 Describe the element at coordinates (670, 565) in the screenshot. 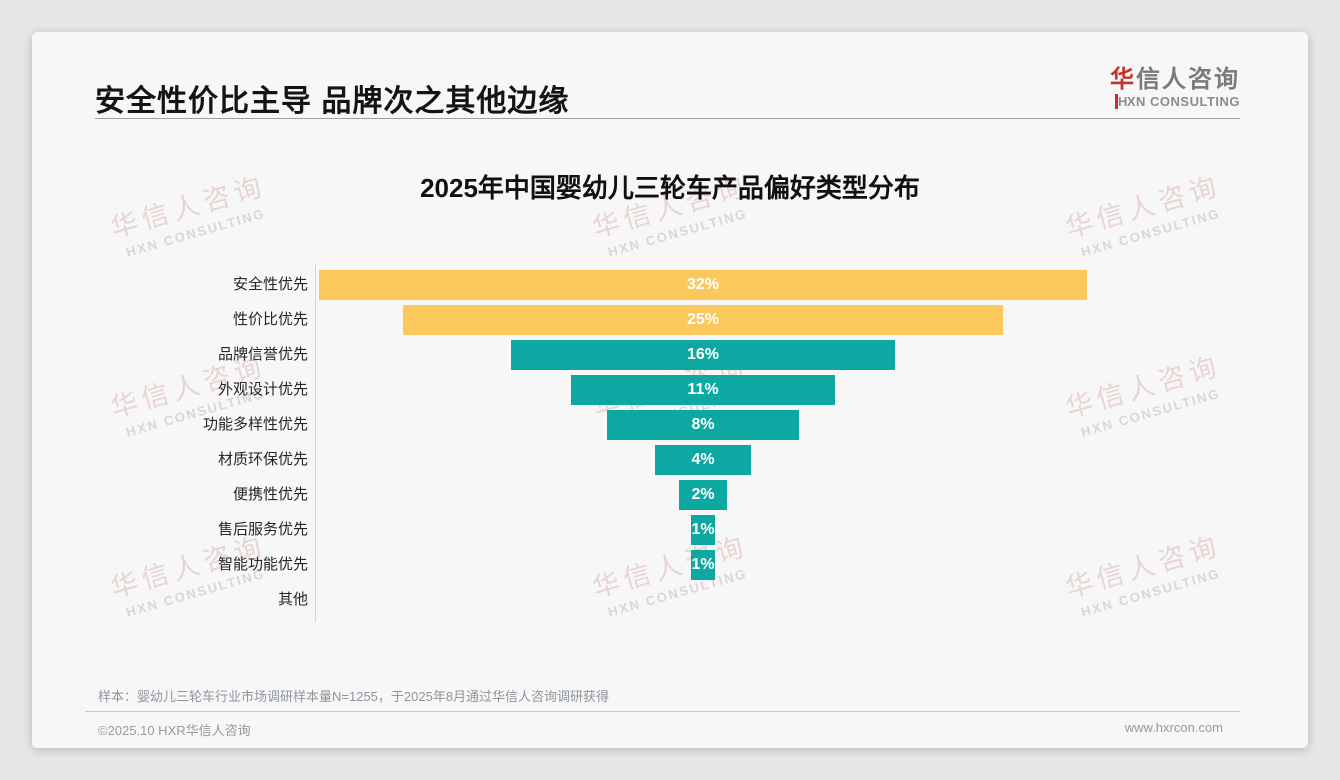

I see `chart-row: 智能功能优先 1%` at that location.